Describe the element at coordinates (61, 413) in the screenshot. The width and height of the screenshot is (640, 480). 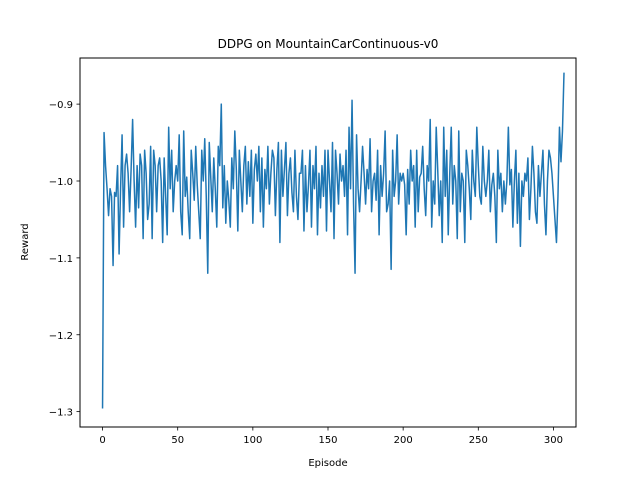
I see `y-tick-label: −1.3` at that location.